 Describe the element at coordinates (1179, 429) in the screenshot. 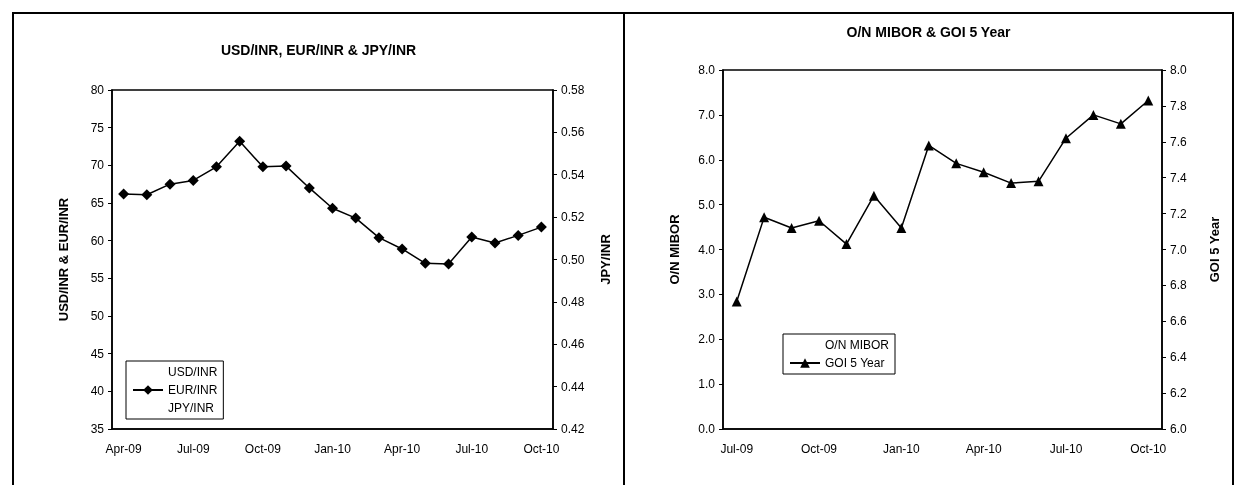

I see `y2-tick-label: 6.0` at that location.